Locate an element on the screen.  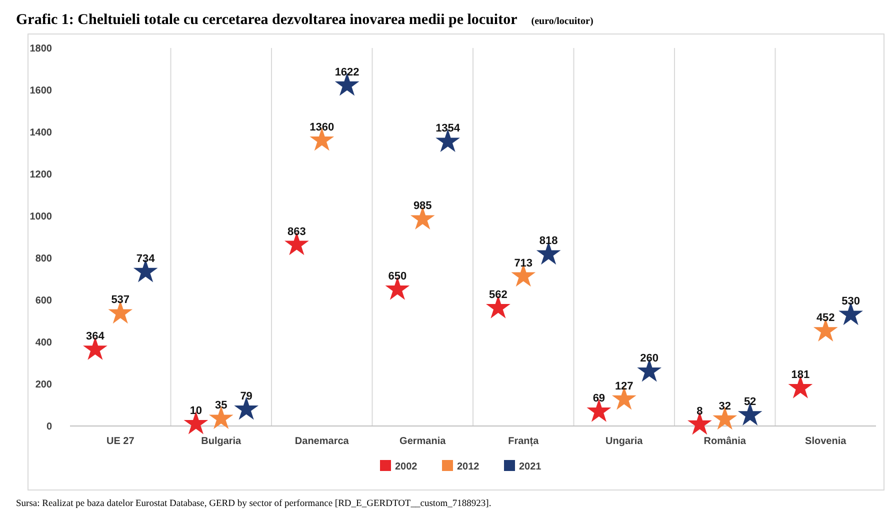
data-label: 79 is located at coordinates (246, 396).